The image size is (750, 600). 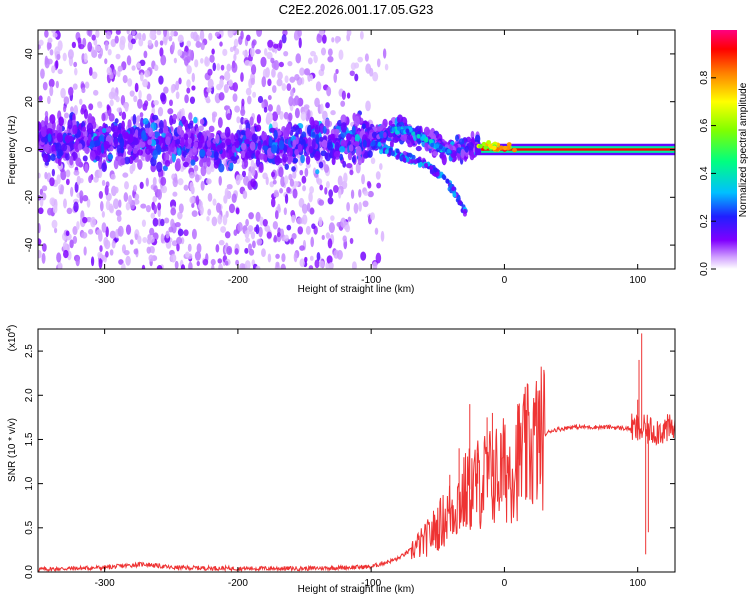 What do you see at coordinates (743, 149) in the screenshot?
I see `colorbar-label: Normalized spectral amplitude` at bounding box center [743, 149].